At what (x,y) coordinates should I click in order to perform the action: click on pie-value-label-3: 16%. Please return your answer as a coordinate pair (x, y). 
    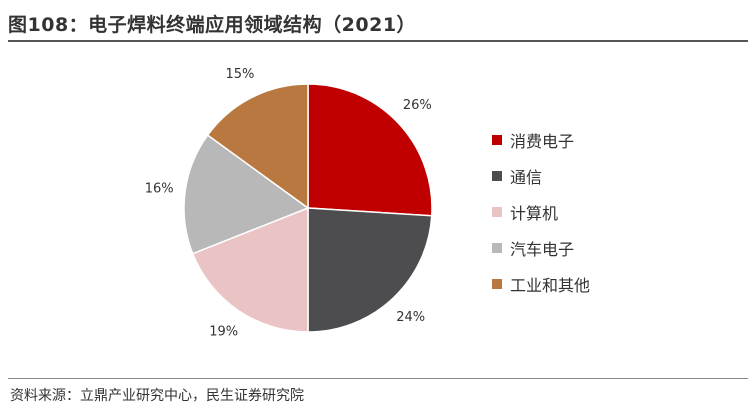
    Looking at the image, I should click on (159, 189).